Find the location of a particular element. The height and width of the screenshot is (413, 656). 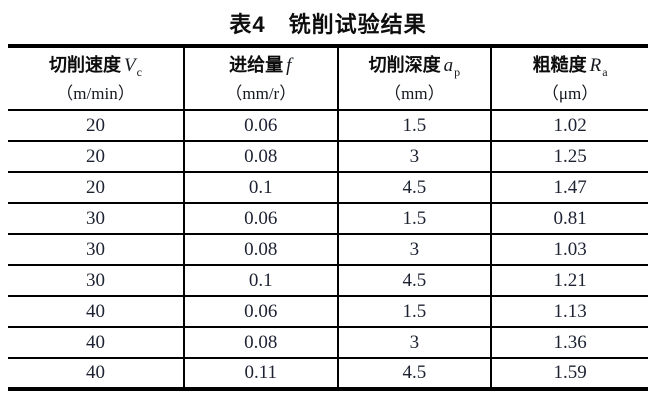

header-symbol: ap is located at coordinates (452, 67).